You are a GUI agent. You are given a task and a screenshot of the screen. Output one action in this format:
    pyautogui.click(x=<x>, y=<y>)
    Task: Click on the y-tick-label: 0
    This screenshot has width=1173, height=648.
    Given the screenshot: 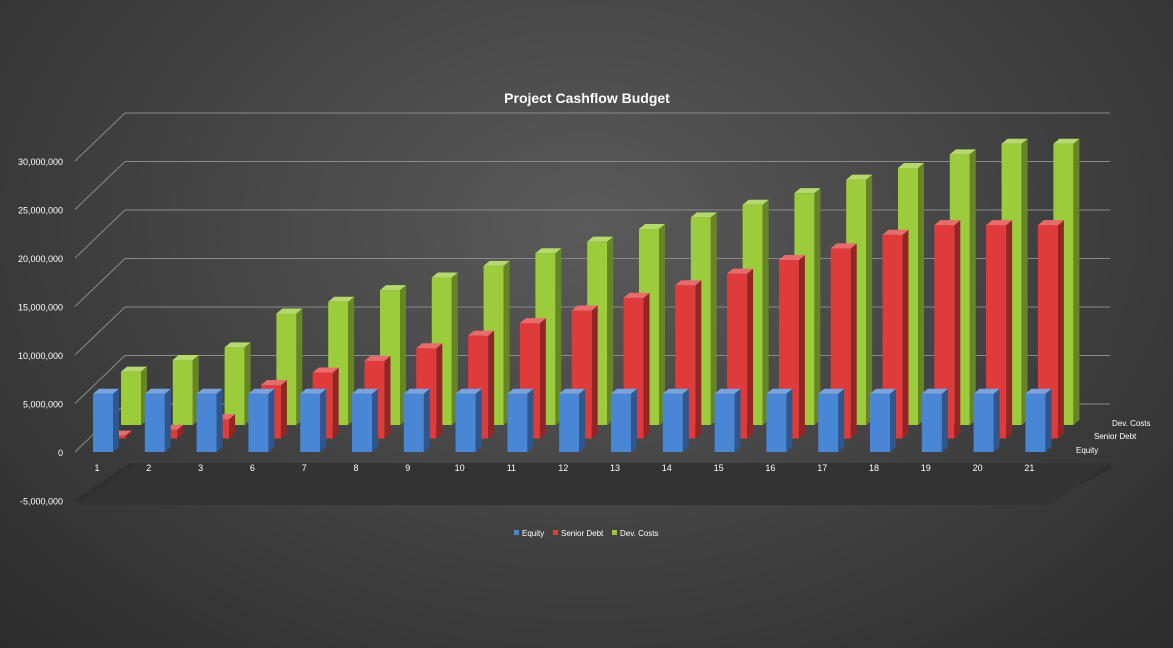 What is the action you would take?
    pyautogui.click(x=60, y=453)
    